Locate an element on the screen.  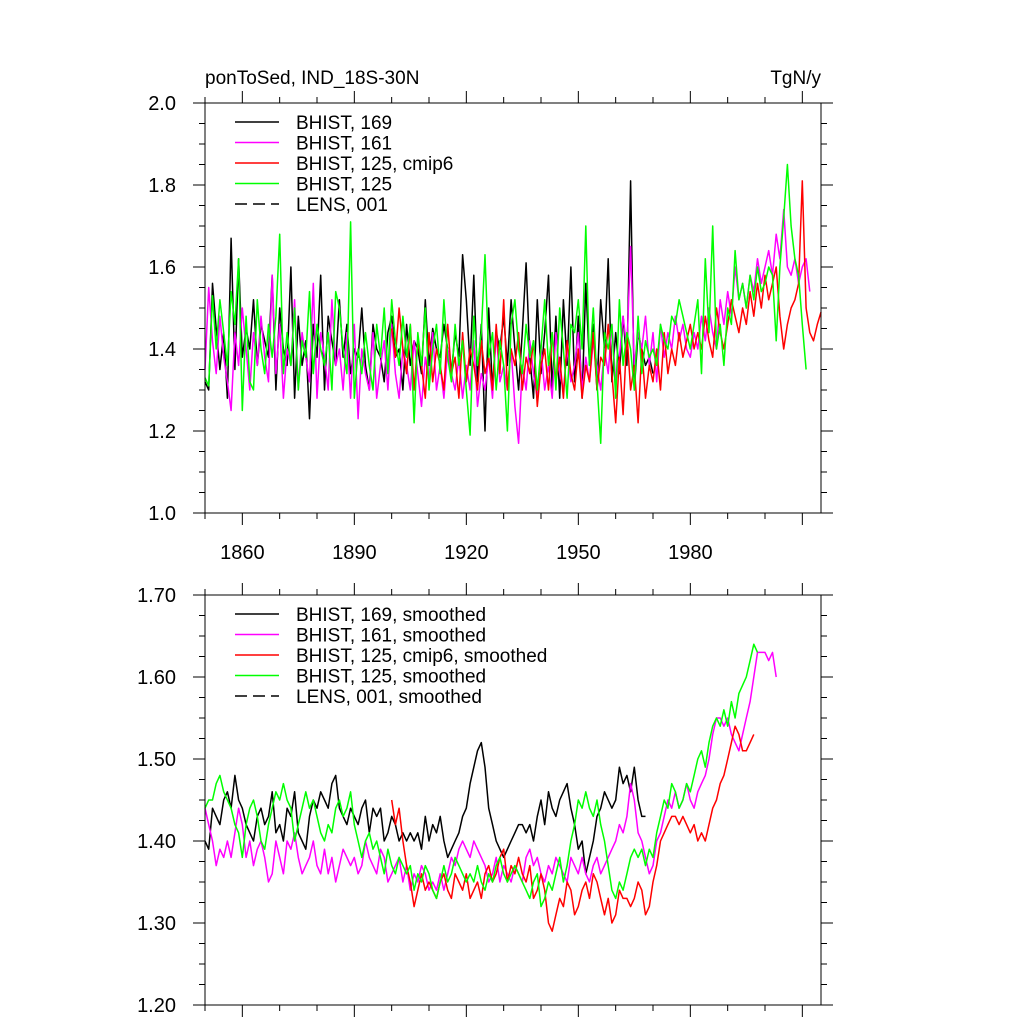
y-tick-label: 1.30 is located at coordinates (156, 924).